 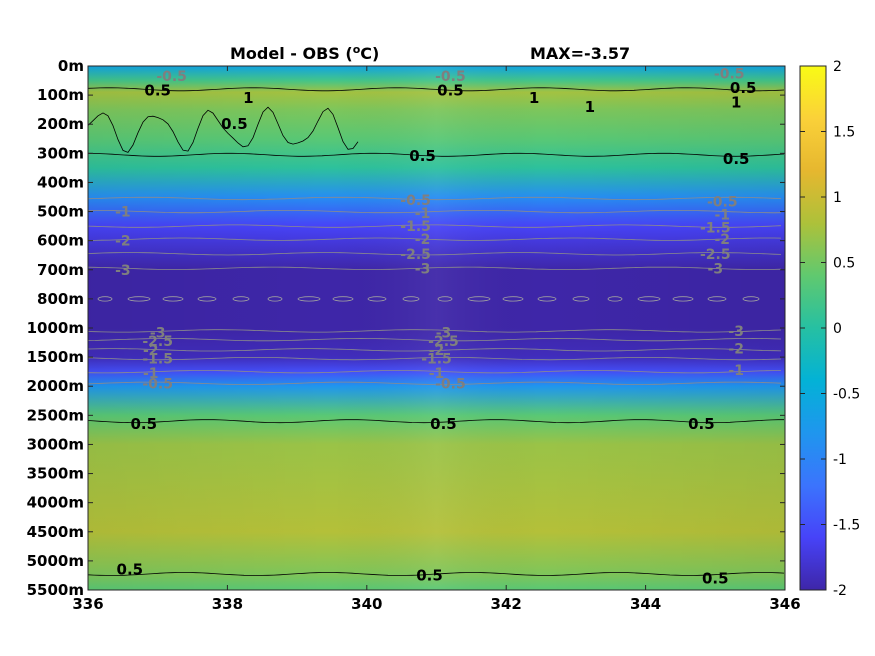 I want to click on y-tick-label: 600m, so click(x=60, y=241).